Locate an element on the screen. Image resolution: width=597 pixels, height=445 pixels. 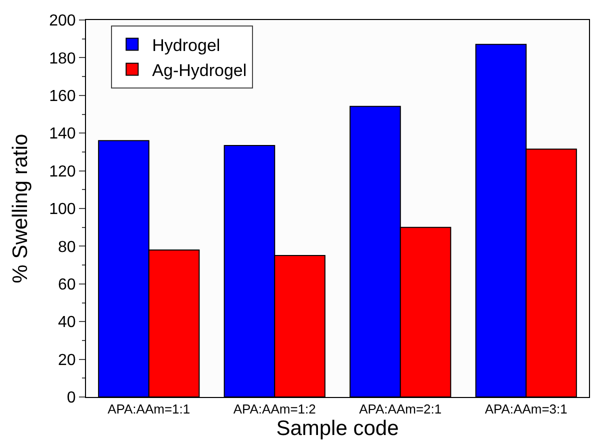
legend-label: Hydrogel is located at coordinates (186, 45).